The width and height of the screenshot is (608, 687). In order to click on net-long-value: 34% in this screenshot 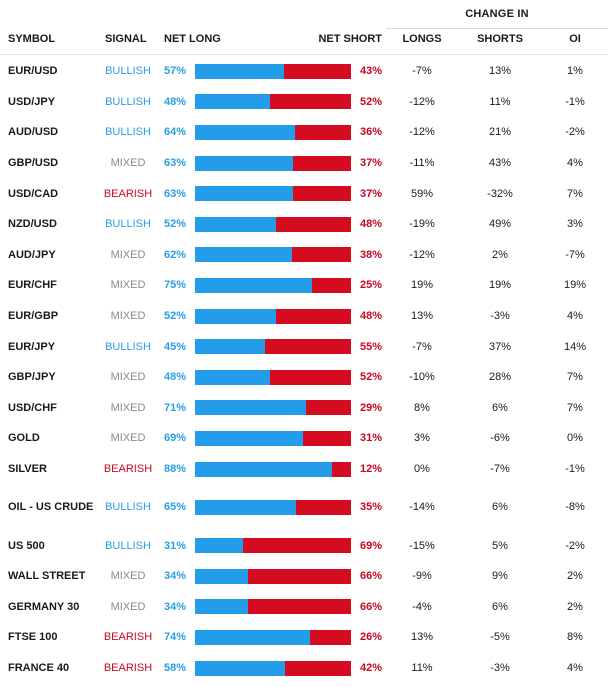, I will do `click(175, 576)`.